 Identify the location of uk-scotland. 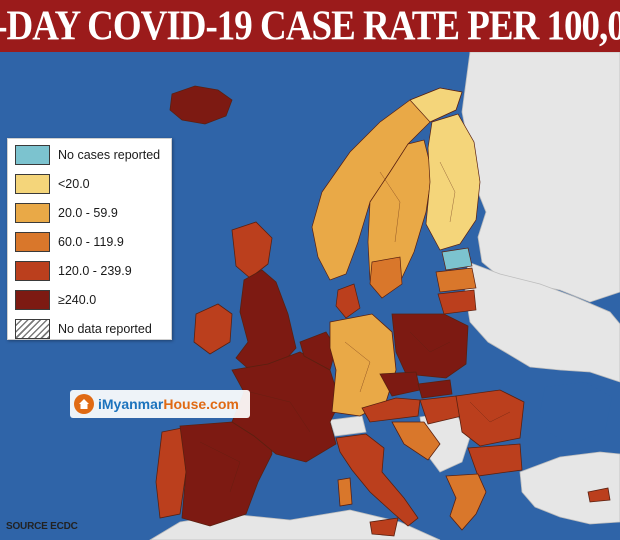
(252, 250).